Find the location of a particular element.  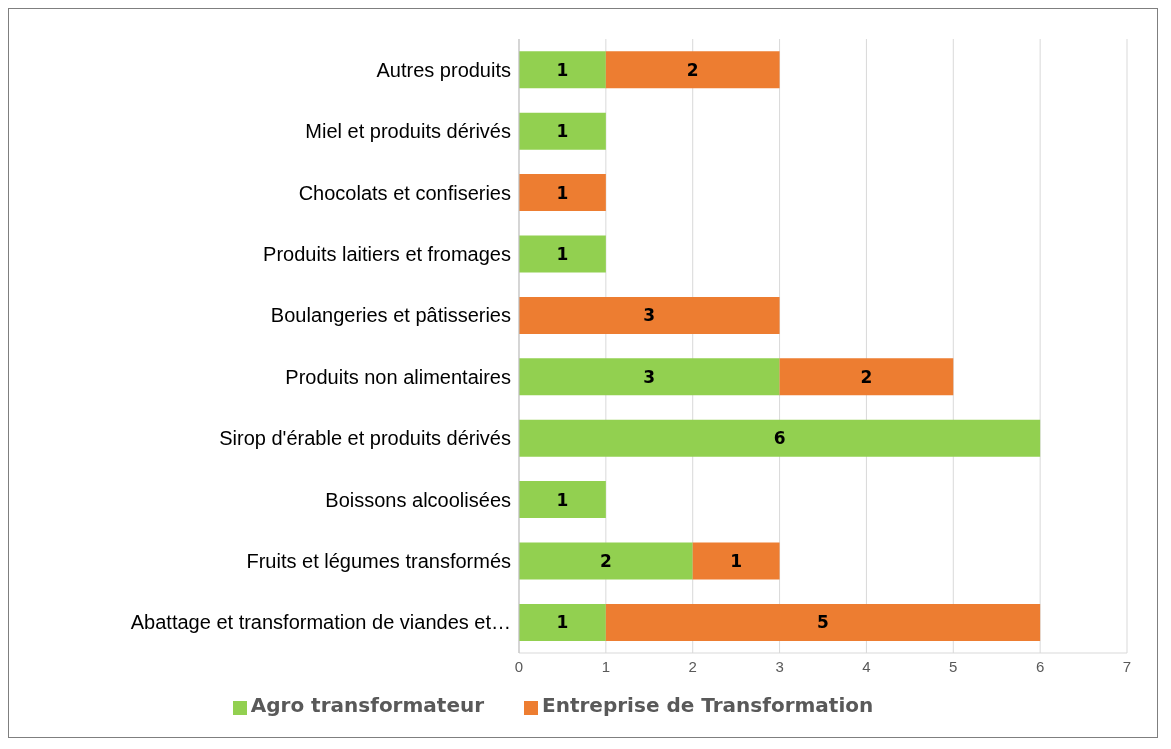

y-tick-label: Fruits et légumes transformés is located at coordinates (378, 561).